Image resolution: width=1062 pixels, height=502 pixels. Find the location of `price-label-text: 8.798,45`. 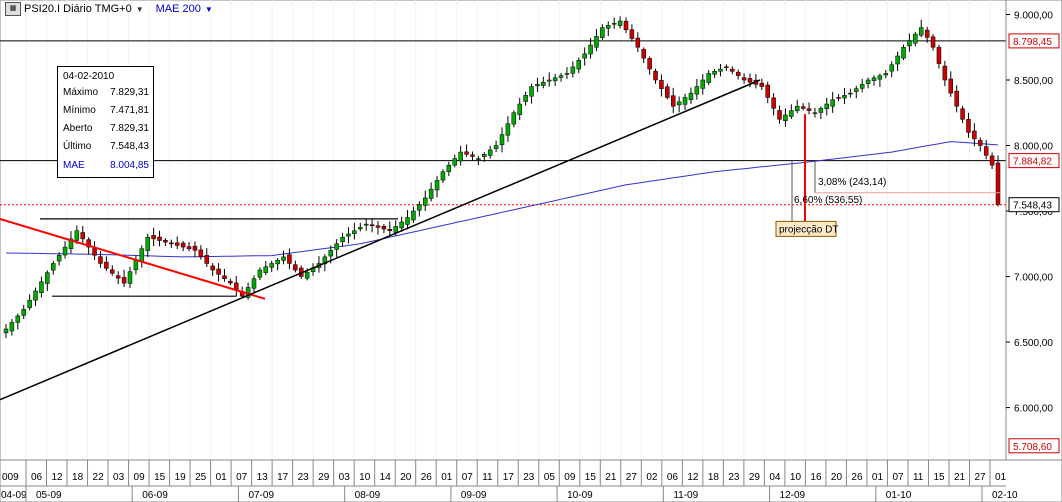

price-label-text: 8.798,45 is located at coordinates (1032, 42).